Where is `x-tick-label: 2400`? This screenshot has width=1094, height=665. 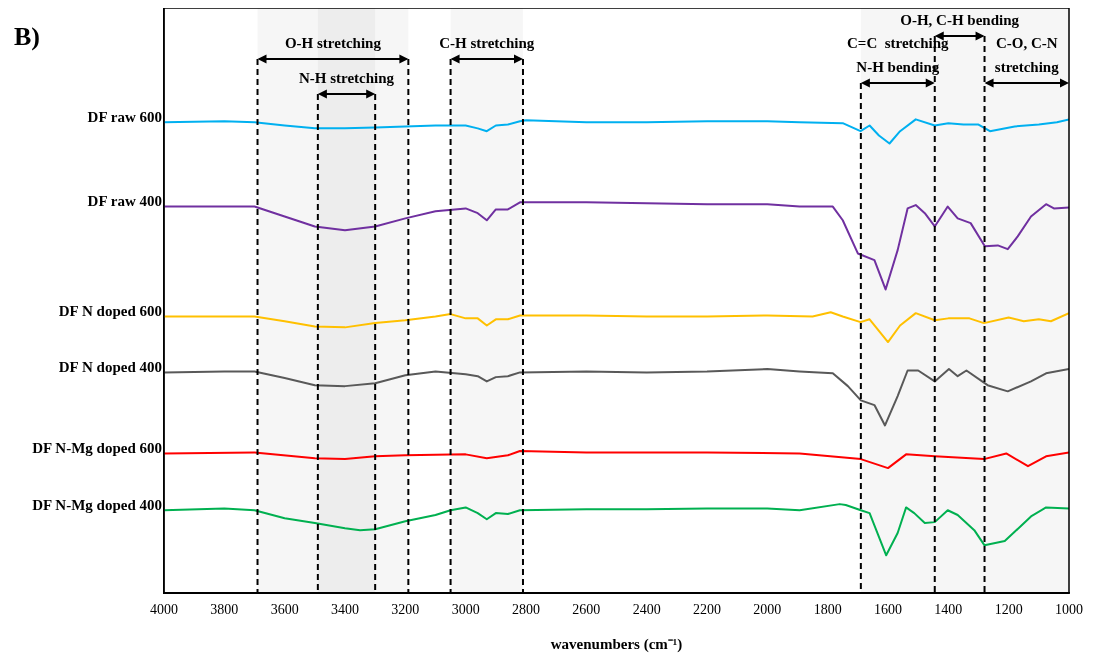 x-tick-label: 2400 is located at coordinates (646, 610).